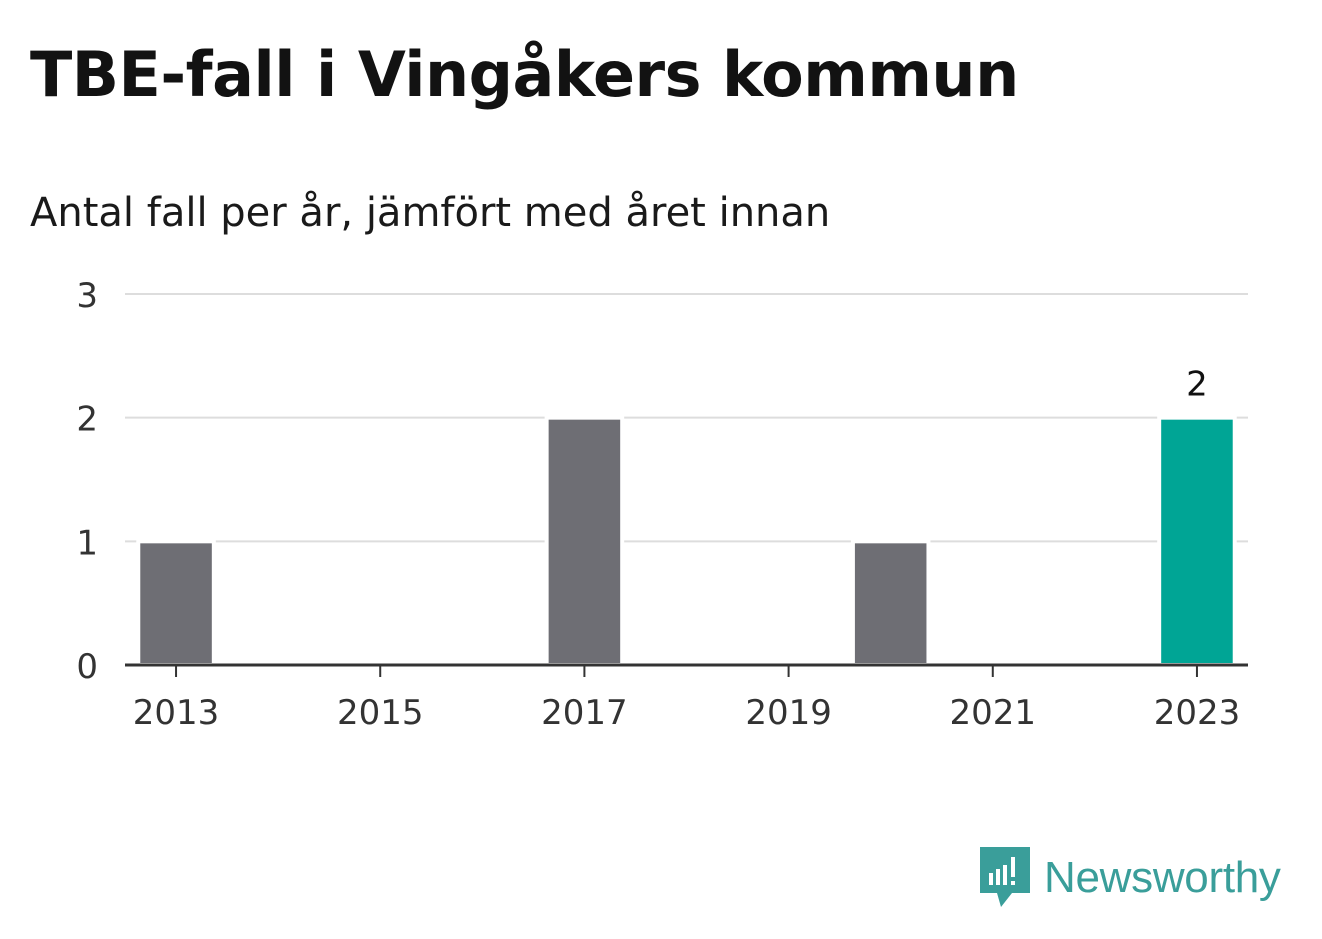 This screenshot has height=939, width=1322. Describe the element at coordinates (87, 667) in the screenshot. I see `y-tick-label: 0` at that location.